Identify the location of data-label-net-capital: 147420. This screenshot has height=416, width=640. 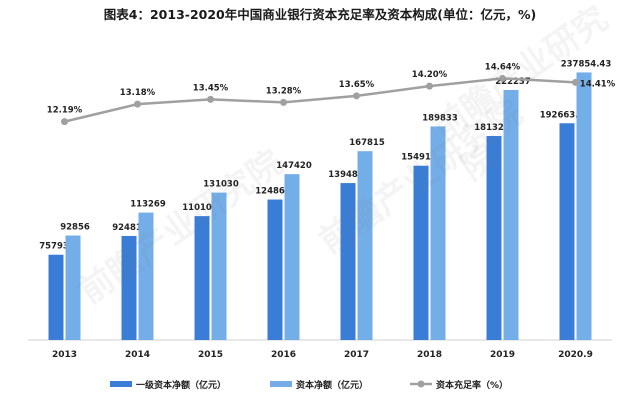
(294, 166).